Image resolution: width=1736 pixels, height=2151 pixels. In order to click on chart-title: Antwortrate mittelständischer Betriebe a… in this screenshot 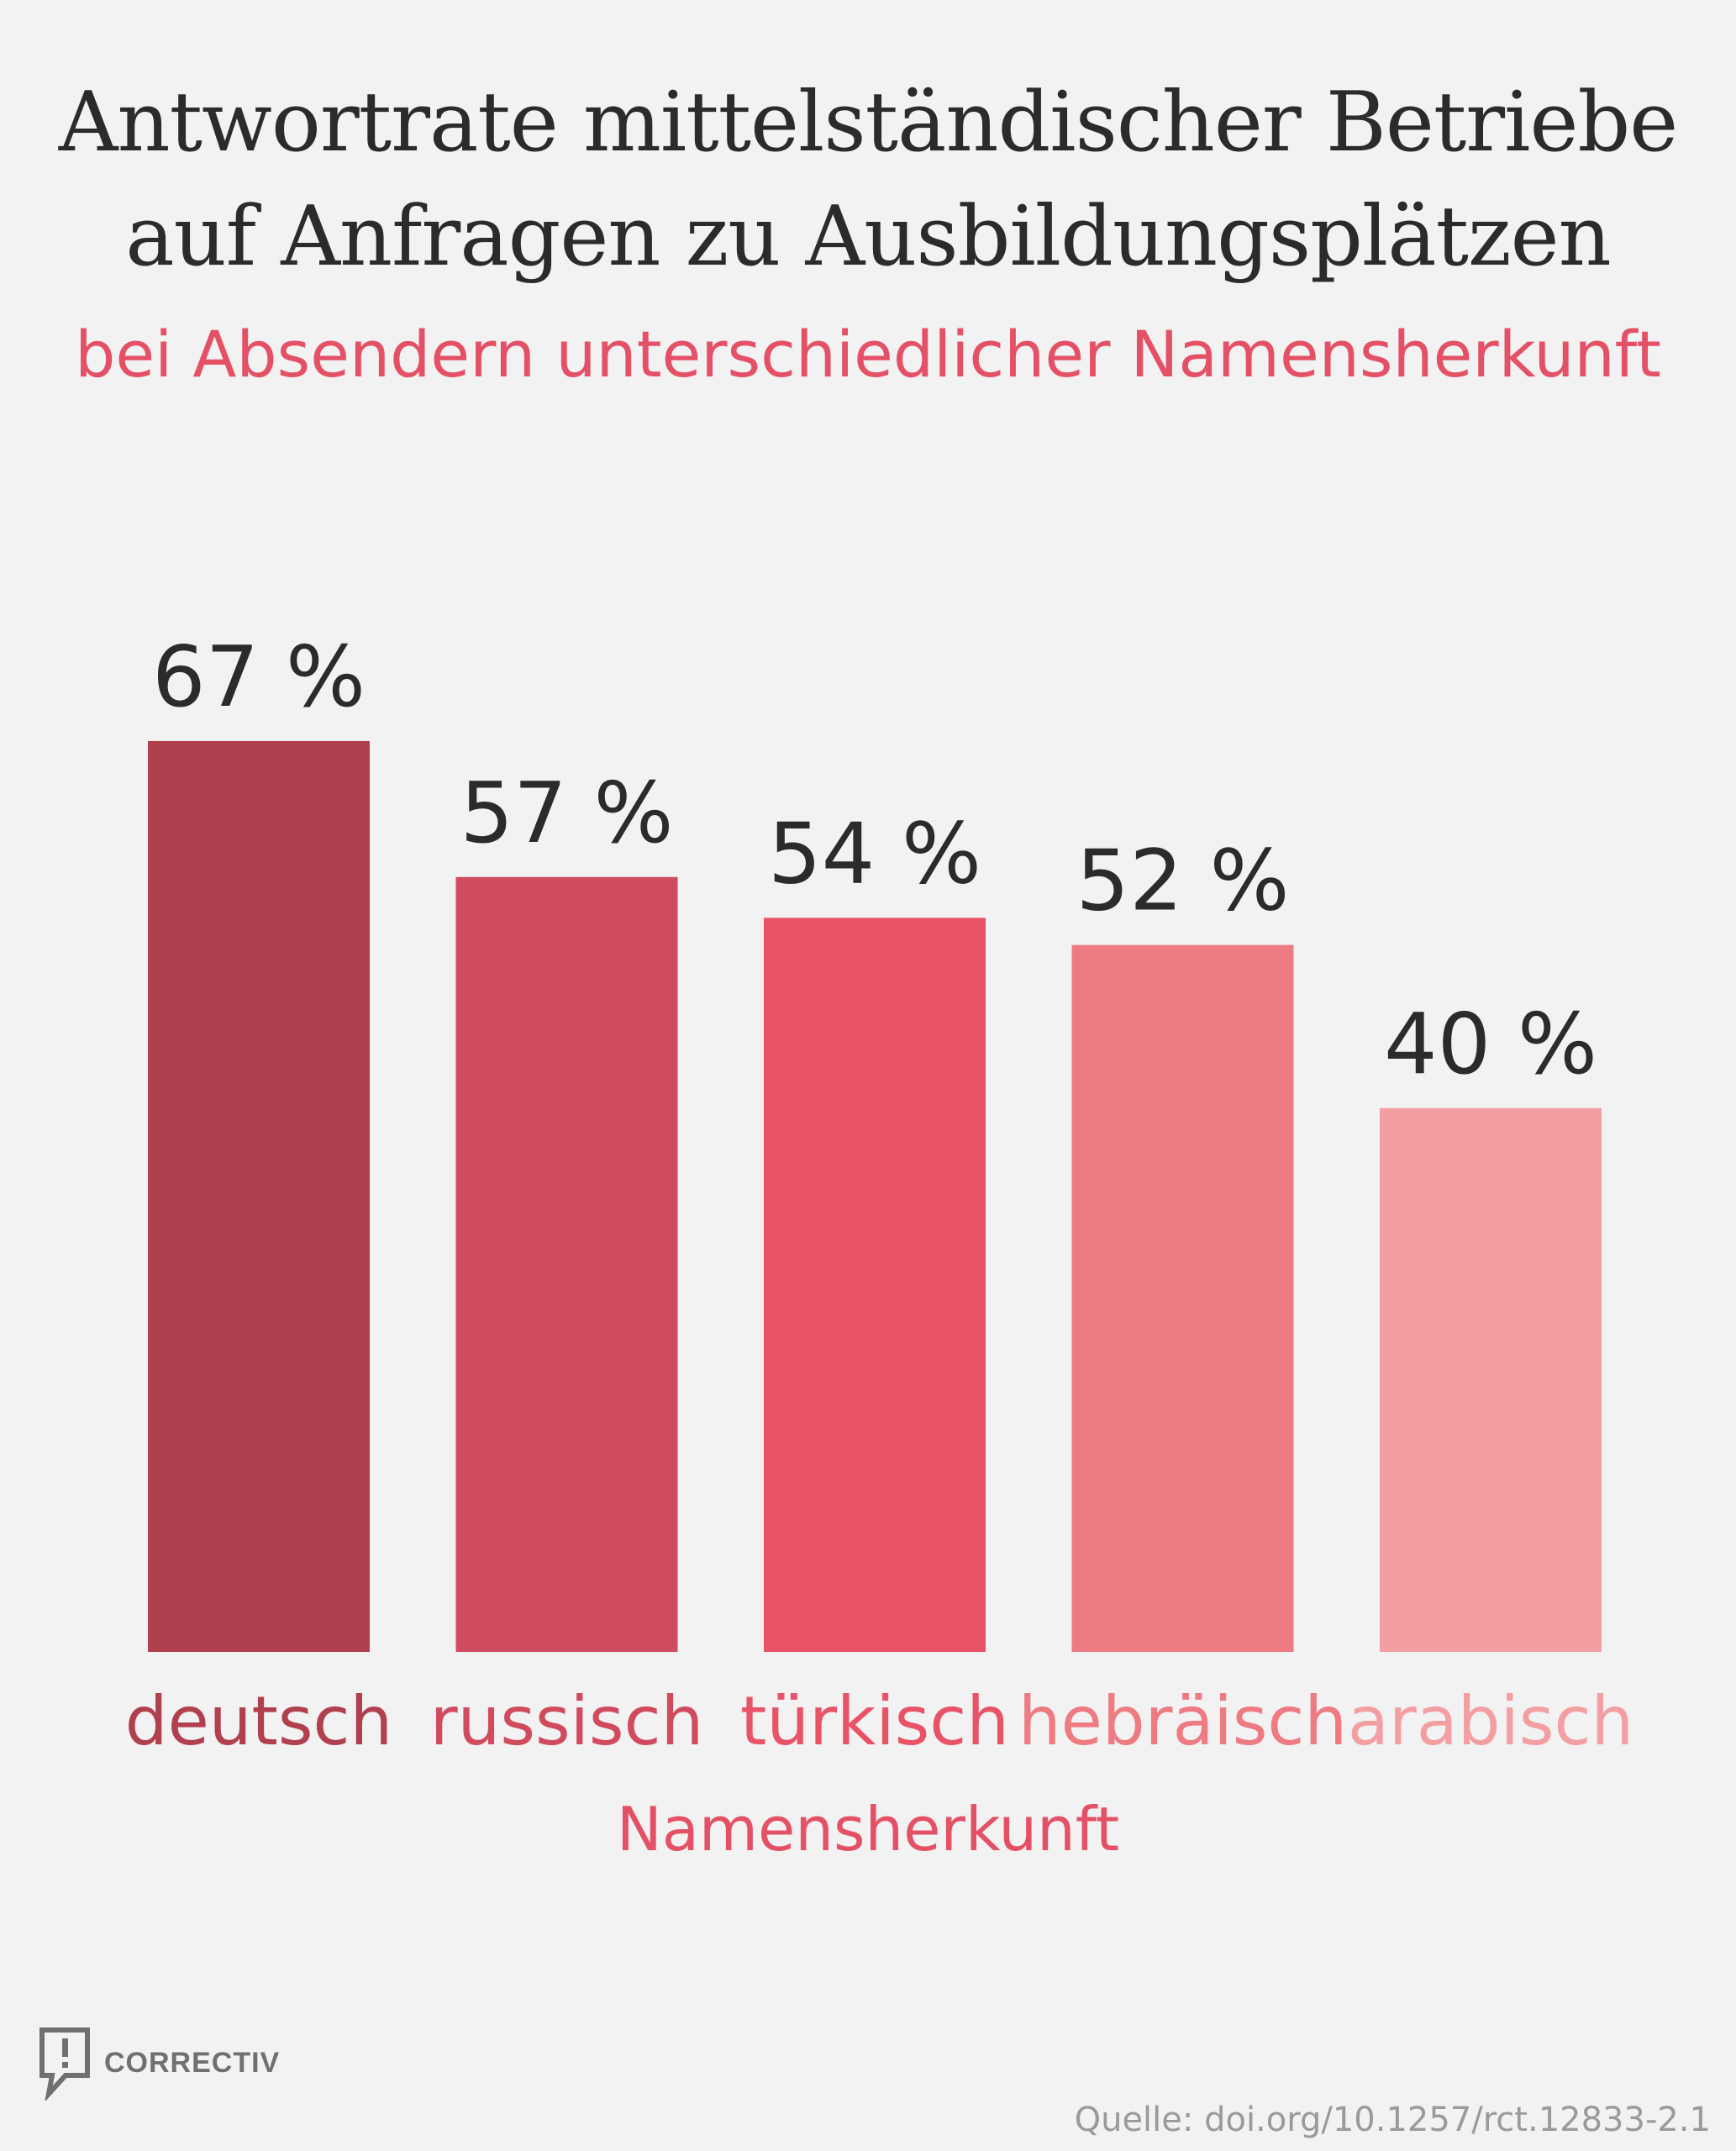, I will do `click(868, 180)`.